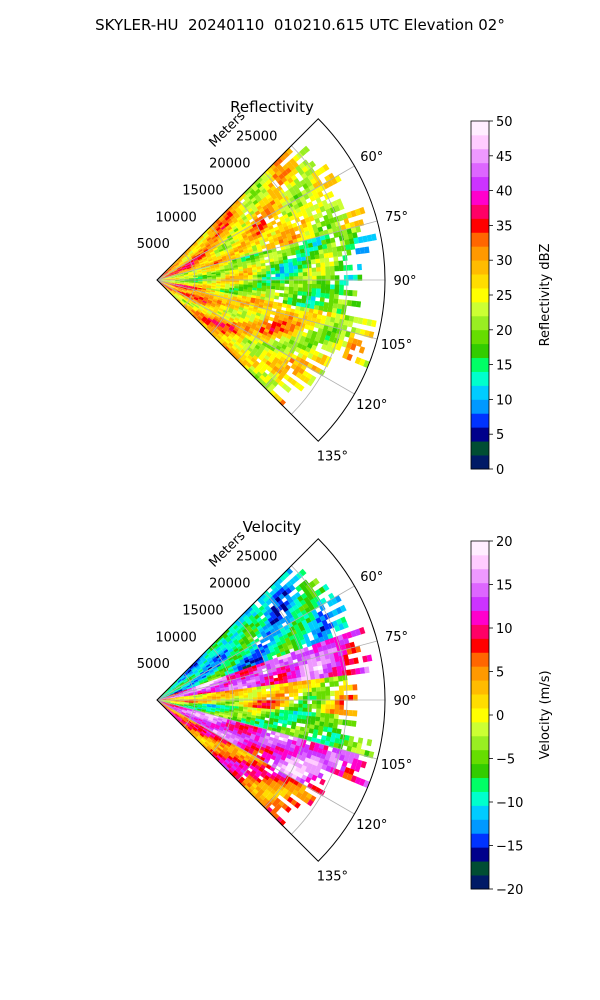 The width and height of the screenshot is (600, 1000). What do you see at coordinates (404, 281) in the screenshot?
I see `azimuth-tick-label: 90°` at bounding box center [404, 281].